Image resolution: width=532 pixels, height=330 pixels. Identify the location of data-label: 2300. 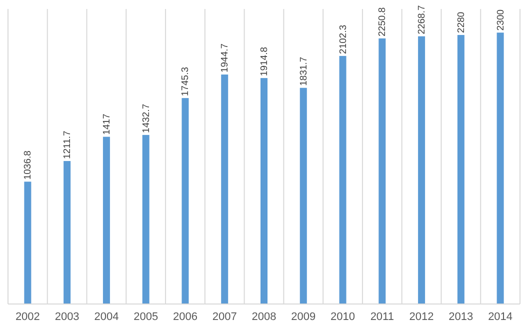
(500, 20).